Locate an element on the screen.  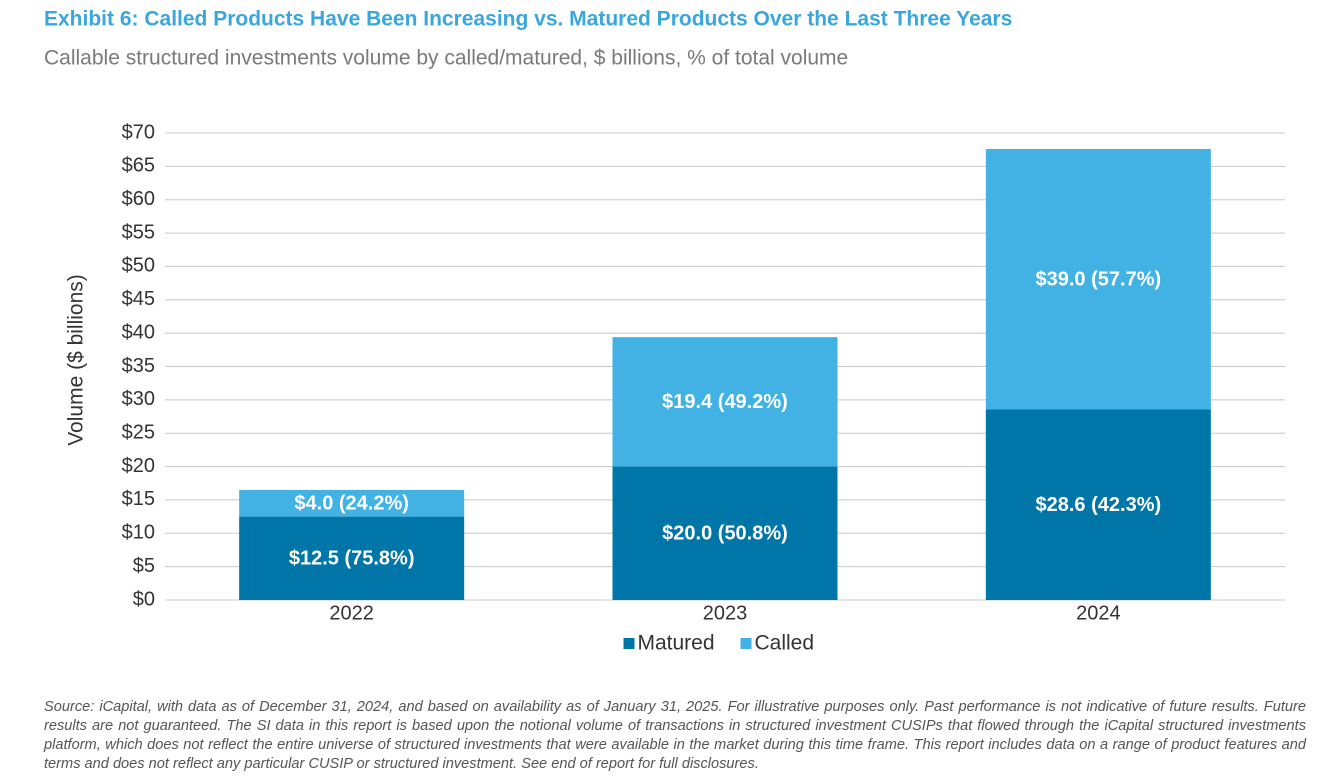
y-tick-label: $70 is located at coordinates (138, 132).